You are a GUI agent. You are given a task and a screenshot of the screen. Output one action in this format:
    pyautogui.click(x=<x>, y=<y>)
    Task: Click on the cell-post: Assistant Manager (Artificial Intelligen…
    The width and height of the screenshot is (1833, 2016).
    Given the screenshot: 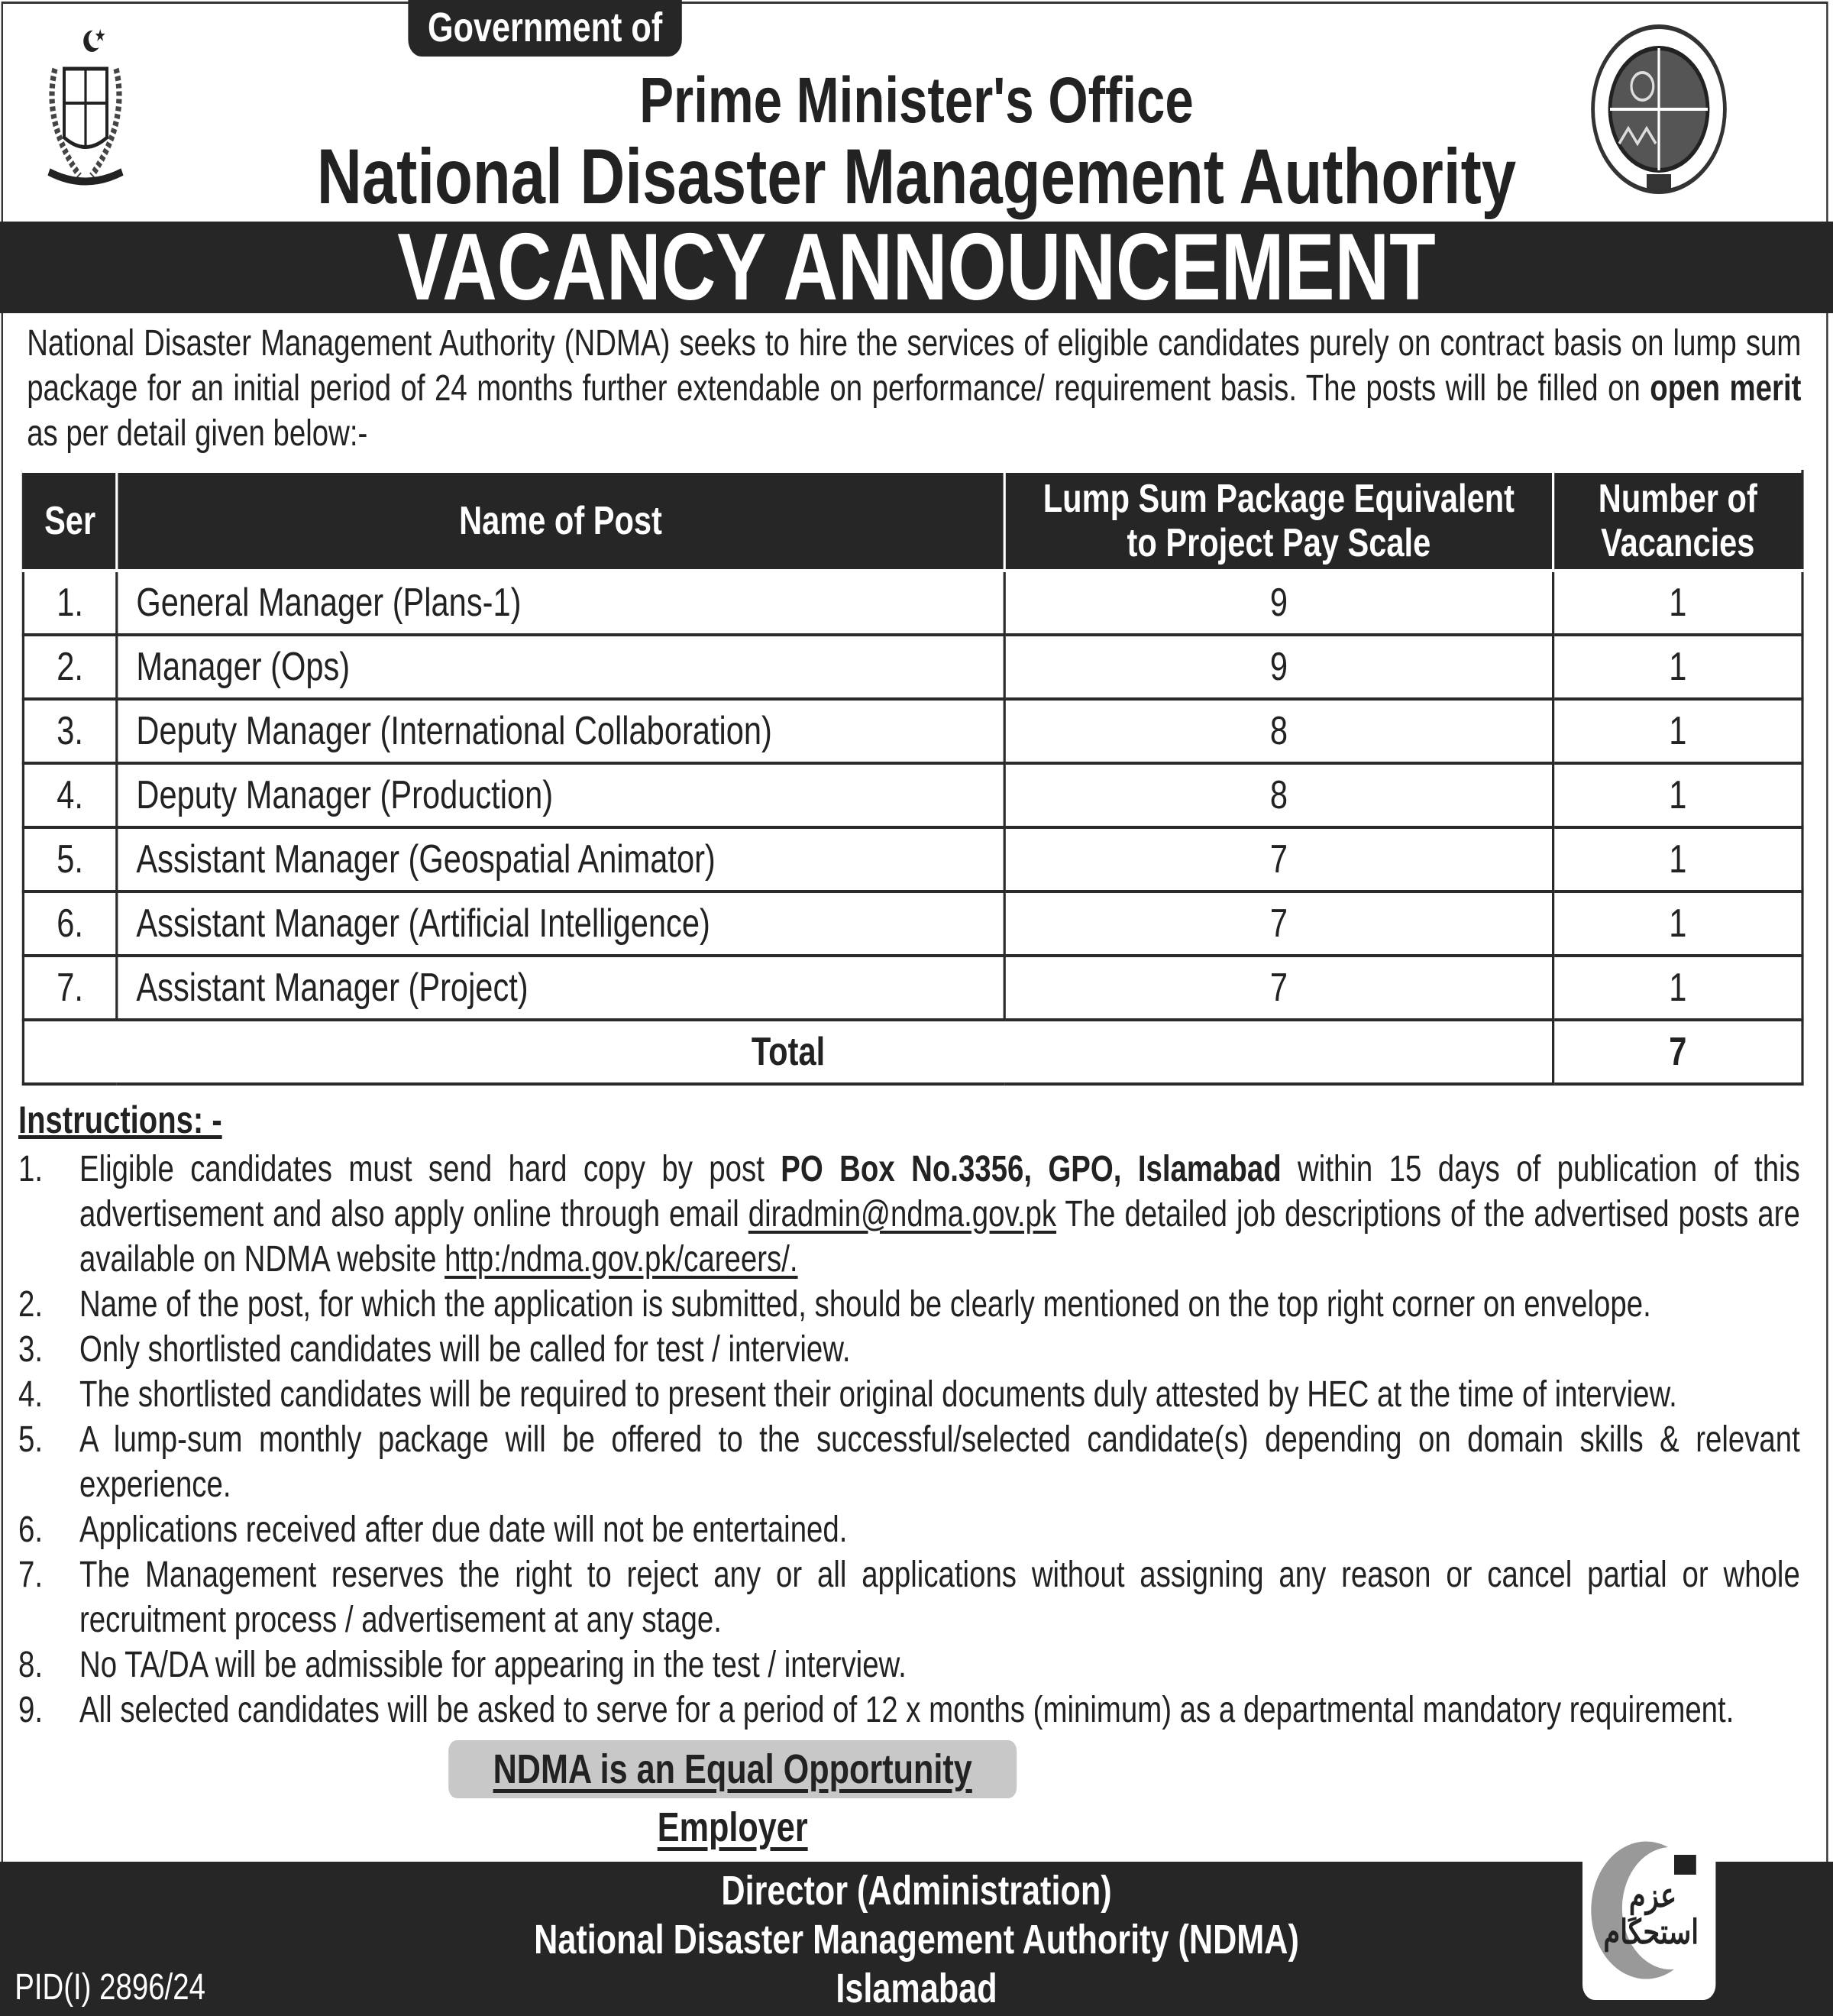 What is the action you would take?
    pyautogui.click(x=560, y=923)
    